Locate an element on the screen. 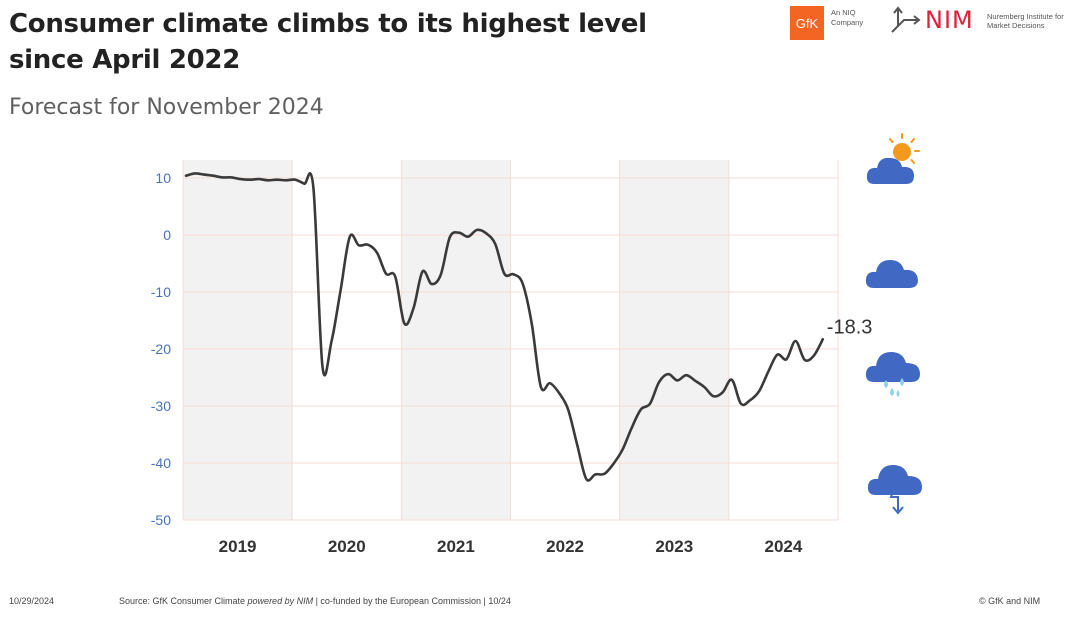  footer-date: 10/29/2024 is located at coordinates (32, 601).